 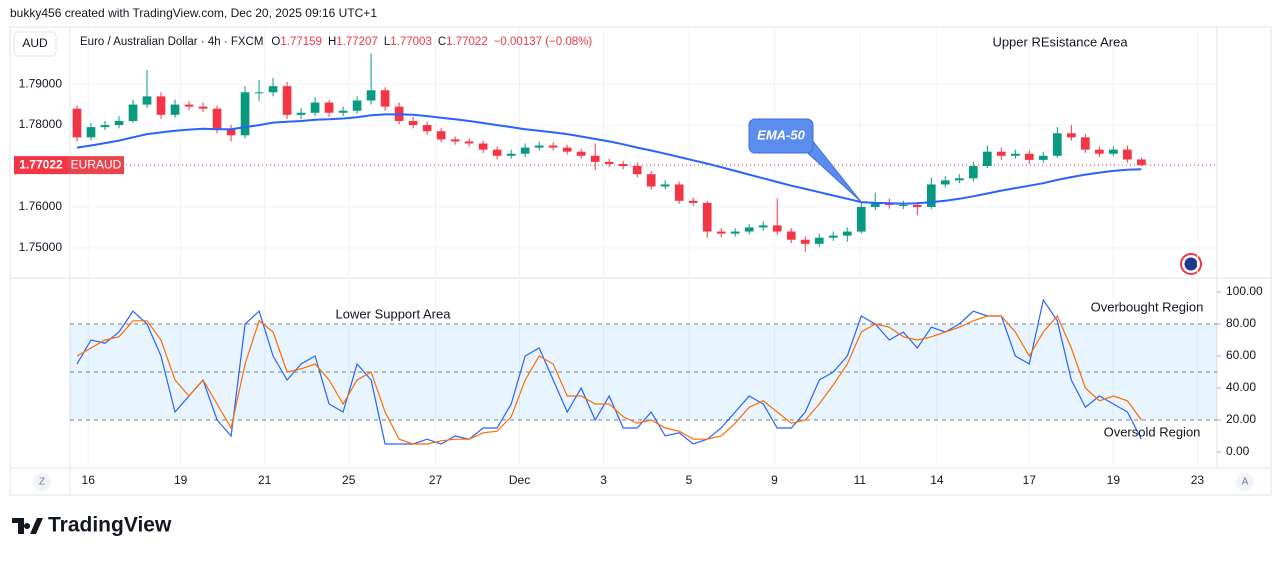 What do you see at coordinates (1030, 480) in the screenshot?
I see `x-tick-label: 17` at bounding box center [1030, 480].